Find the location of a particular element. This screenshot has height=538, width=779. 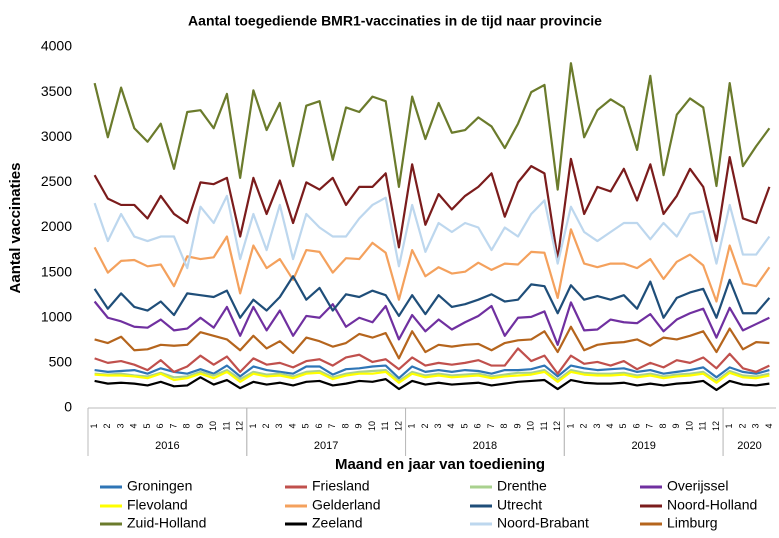

y-tick-label: 3500 is located at coordinates (56, 91).